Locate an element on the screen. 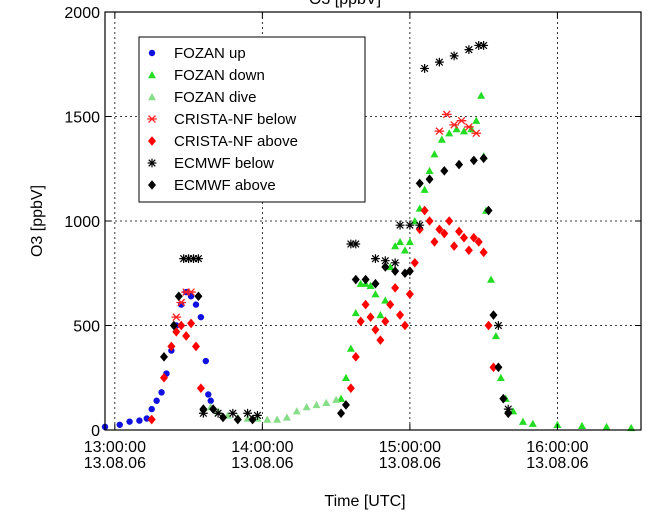 The height and width of the screenshot is (516, 653). legend-box is located at coordinates (252, 119).